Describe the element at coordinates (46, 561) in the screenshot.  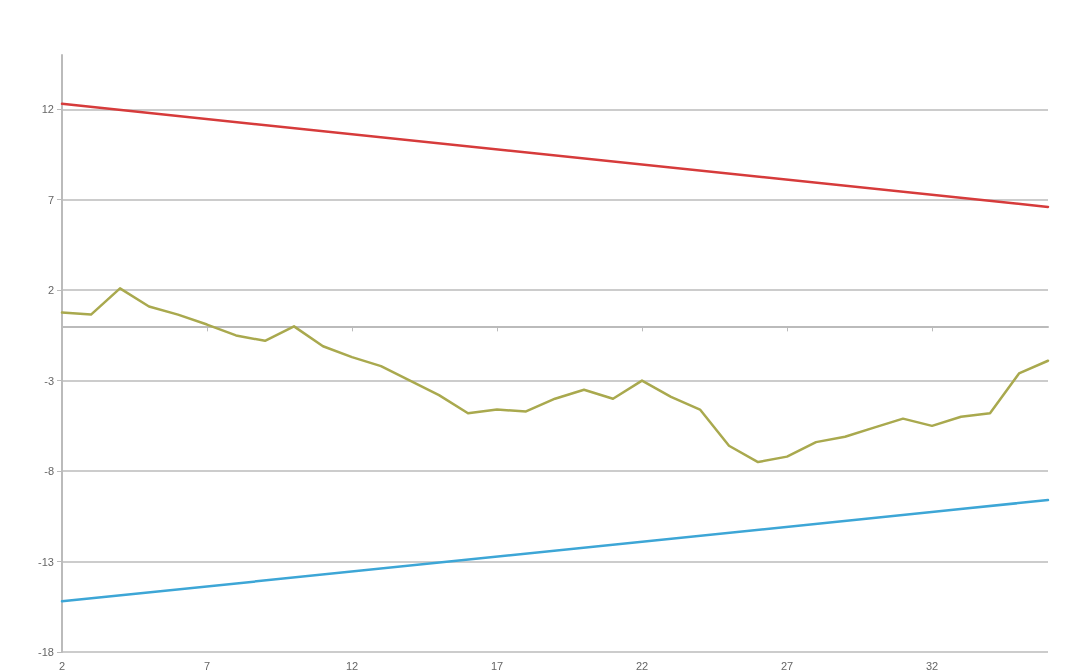
I see `y-tick-label: -13` at that location.